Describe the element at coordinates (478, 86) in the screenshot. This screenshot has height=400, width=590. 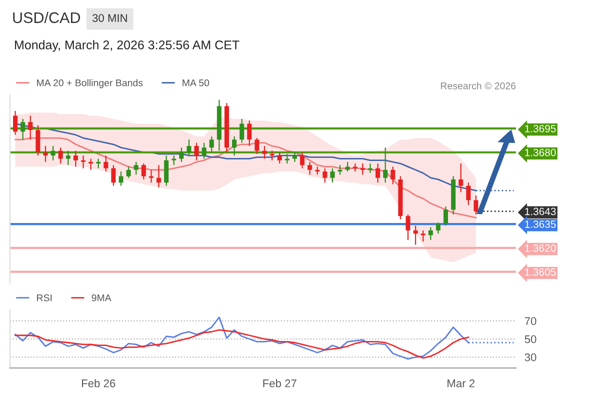
I see `text: Research © 2026` at that location.